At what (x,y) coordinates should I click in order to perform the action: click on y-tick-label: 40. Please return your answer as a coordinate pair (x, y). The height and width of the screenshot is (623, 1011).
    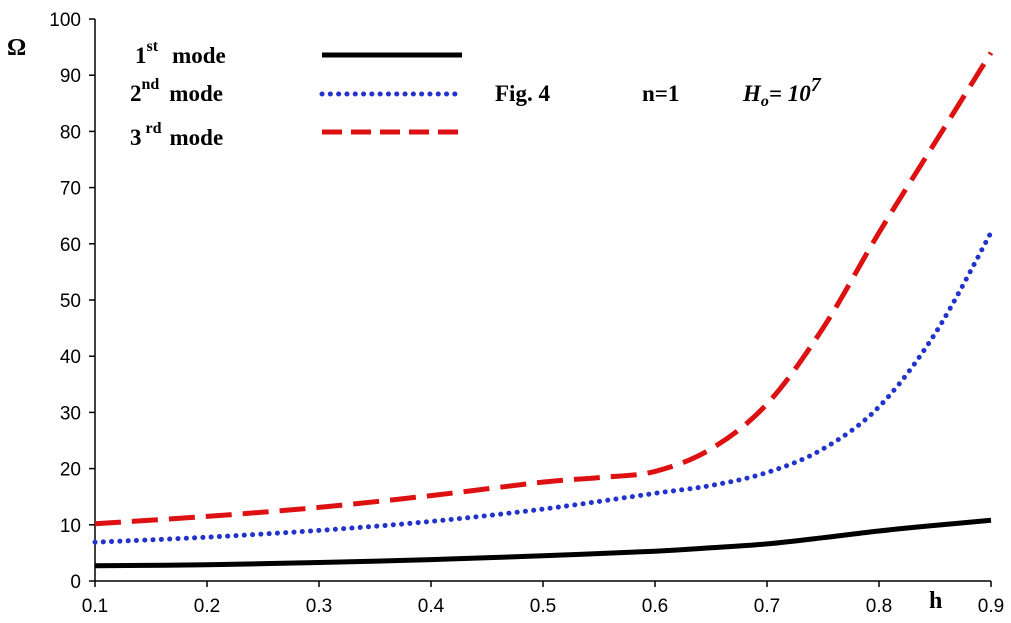
    Looking at the image, I should click on (70, 357).